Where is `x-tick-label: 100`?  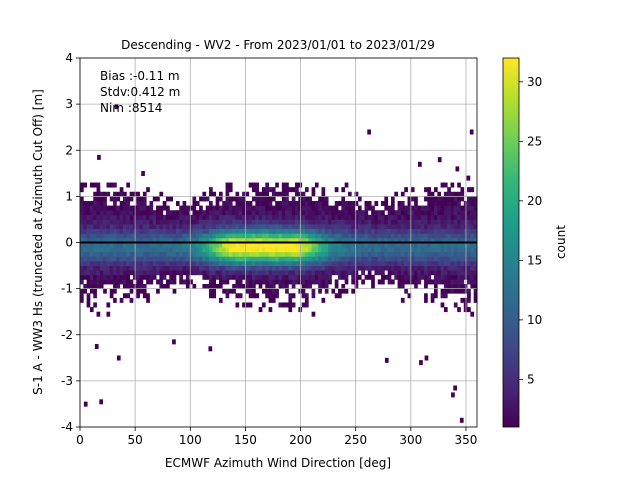
x-tick-label: 100 is located at coordinates (190, 440).